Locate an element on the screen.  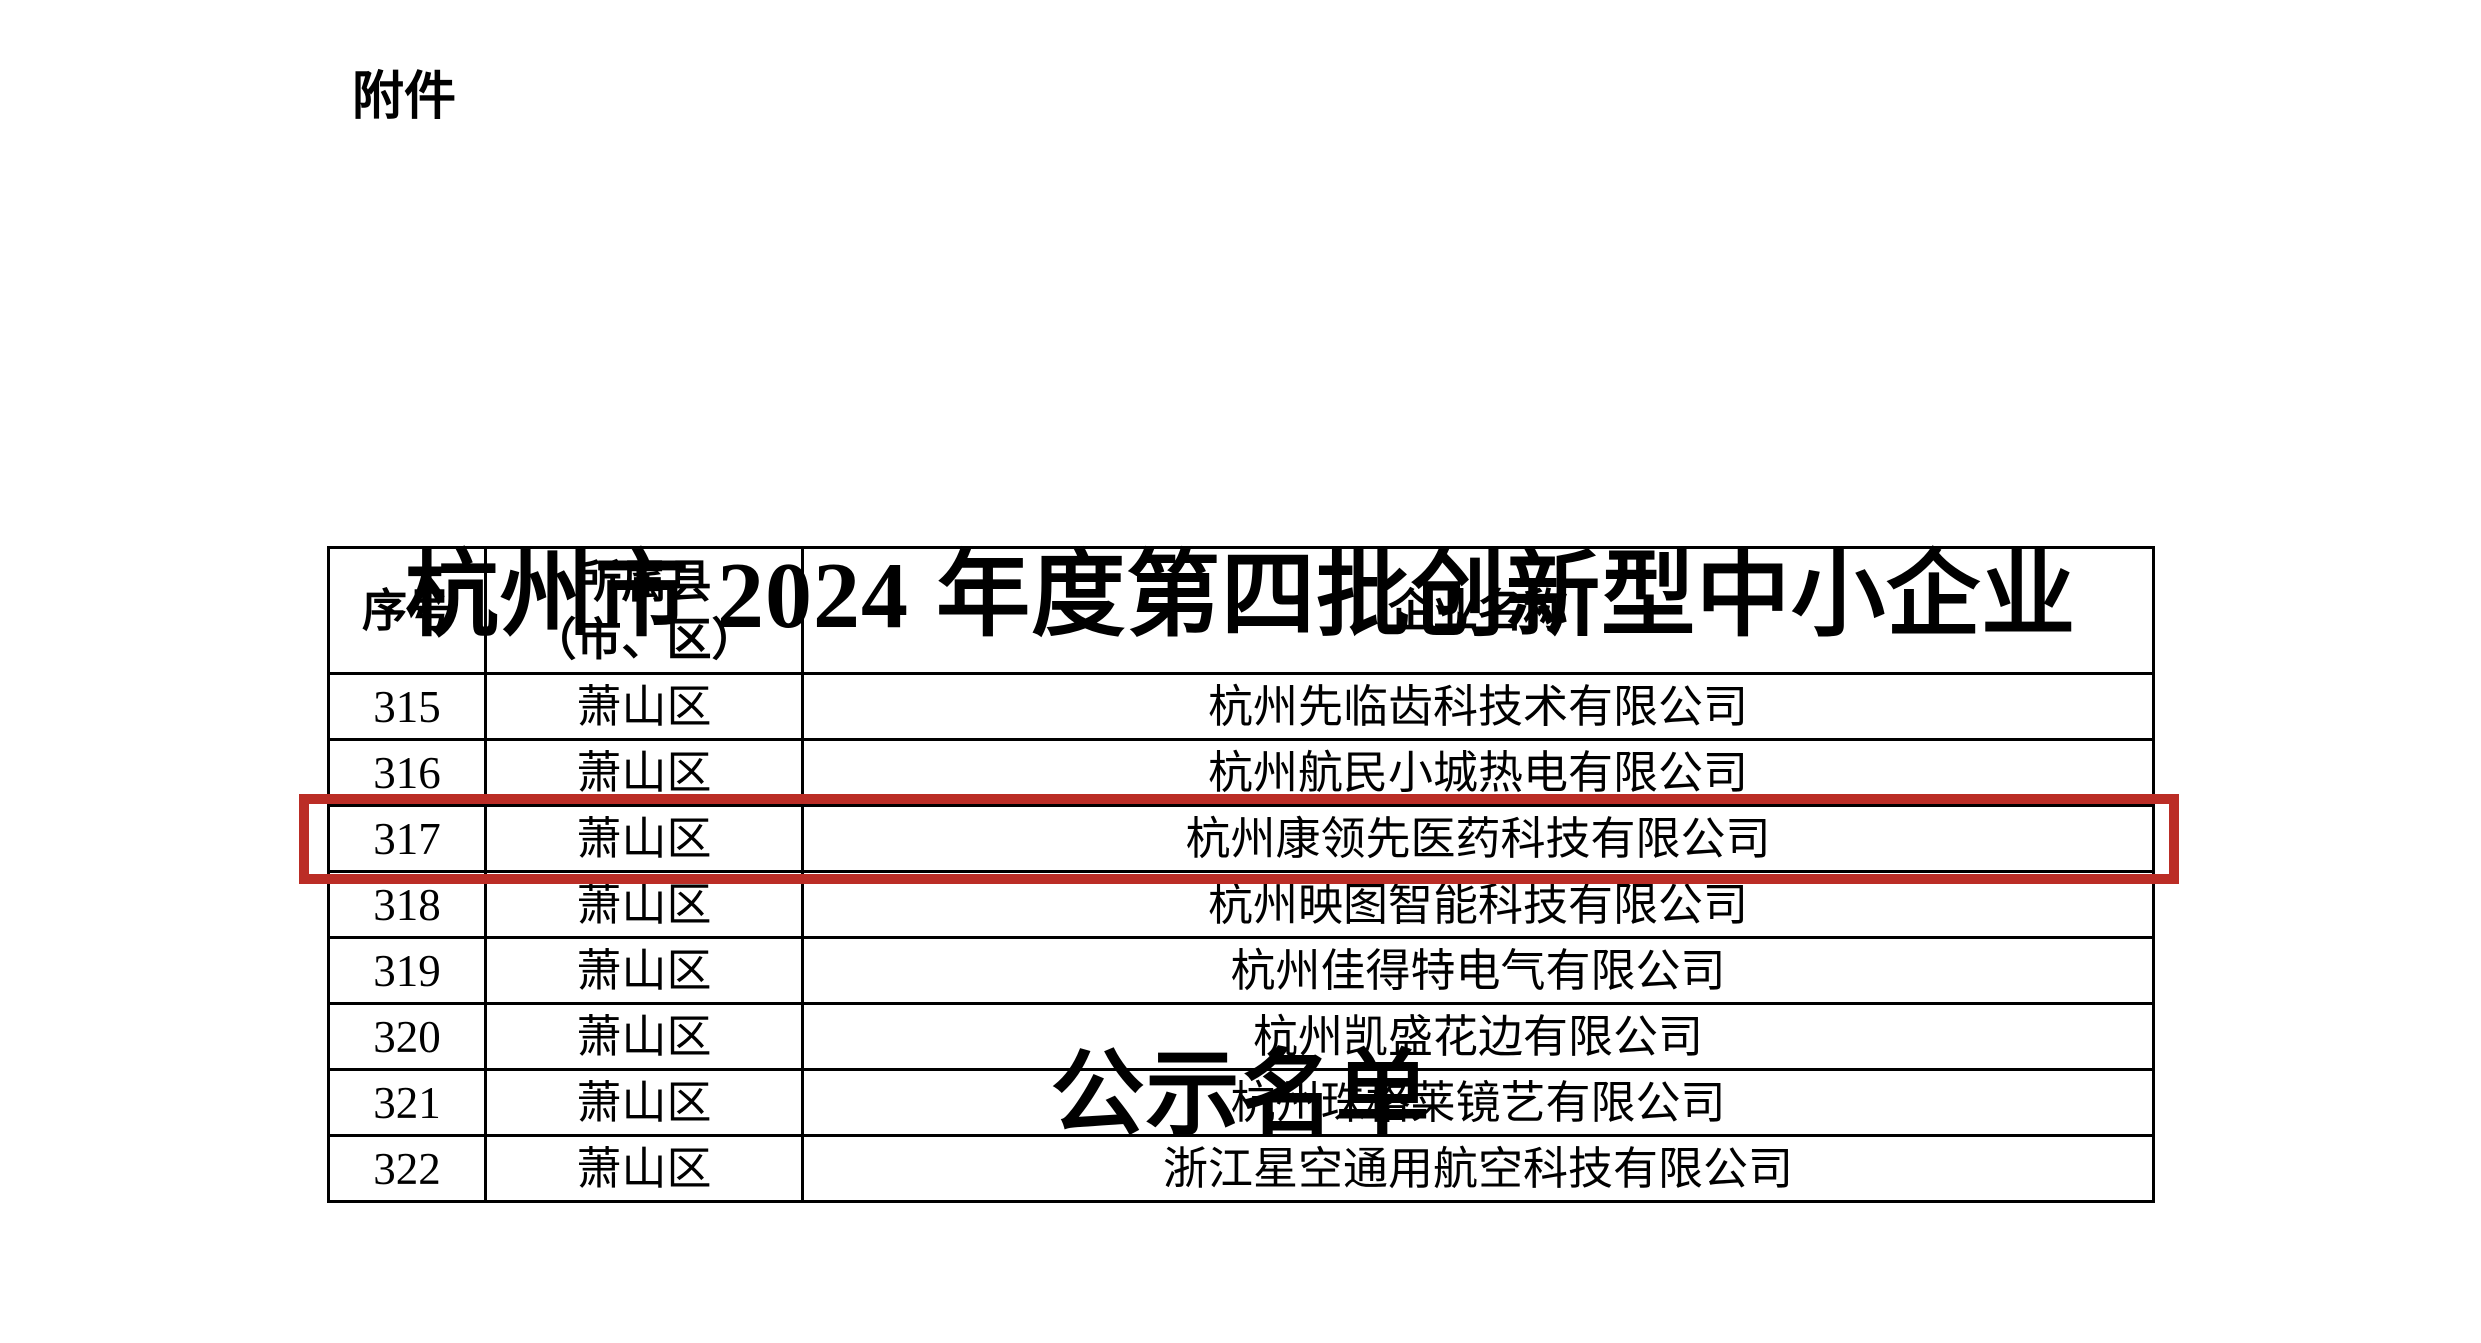
cell-no: 320 is located at coordinates (407, 1036).